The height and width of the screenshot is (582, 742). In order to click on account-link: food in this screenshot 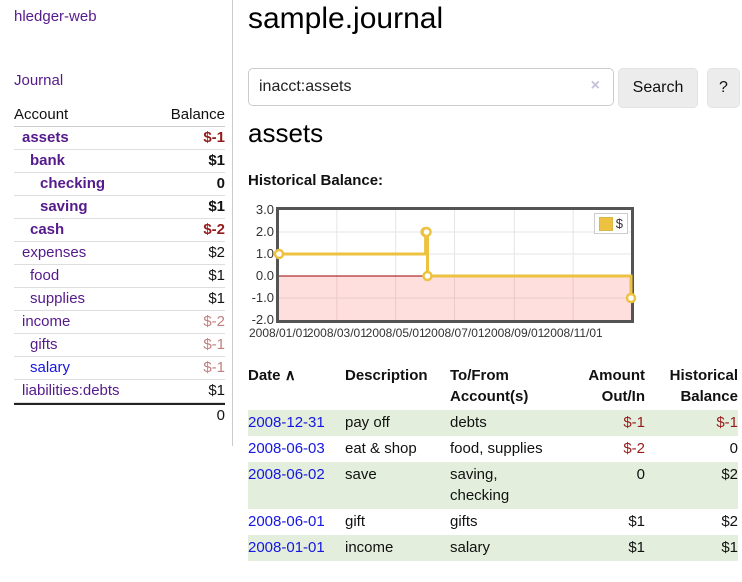, I will do `click(45, 275)`.